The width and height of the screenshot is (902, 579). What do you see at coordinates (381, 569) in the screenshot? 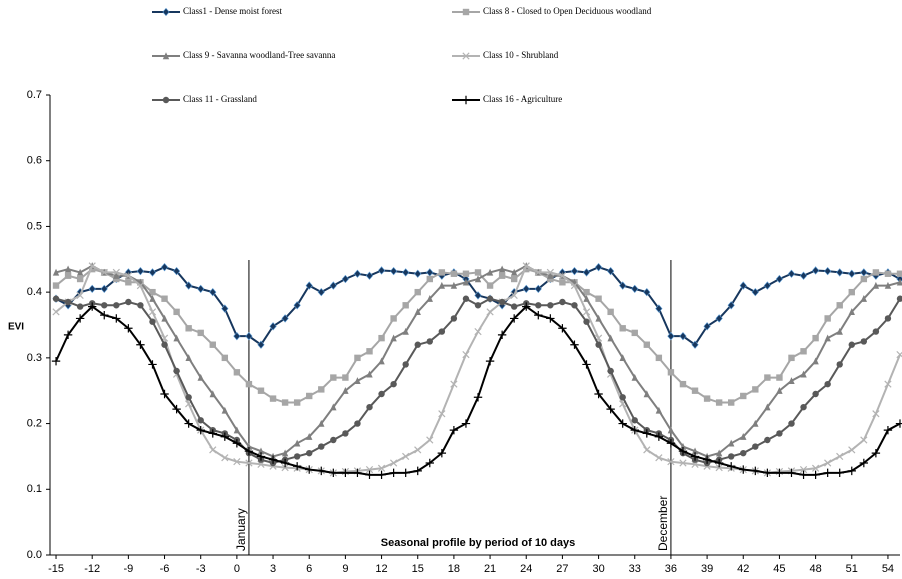
I see `x-tick-label: 12` at bounding box center [381, 569].